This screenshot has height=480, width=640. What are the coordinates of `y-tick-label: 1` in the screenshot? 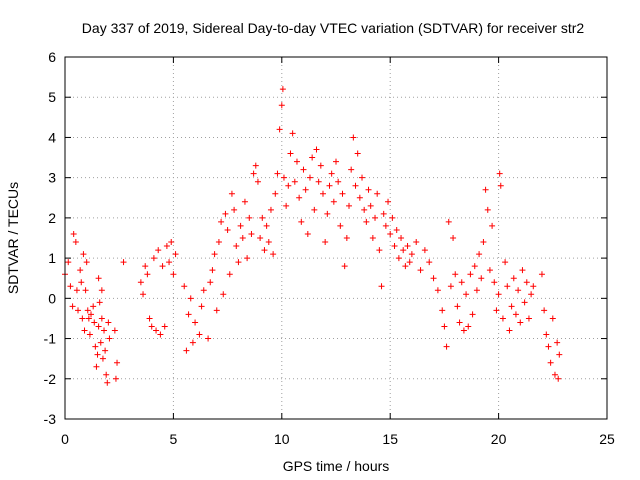 It's located at (52, 258).